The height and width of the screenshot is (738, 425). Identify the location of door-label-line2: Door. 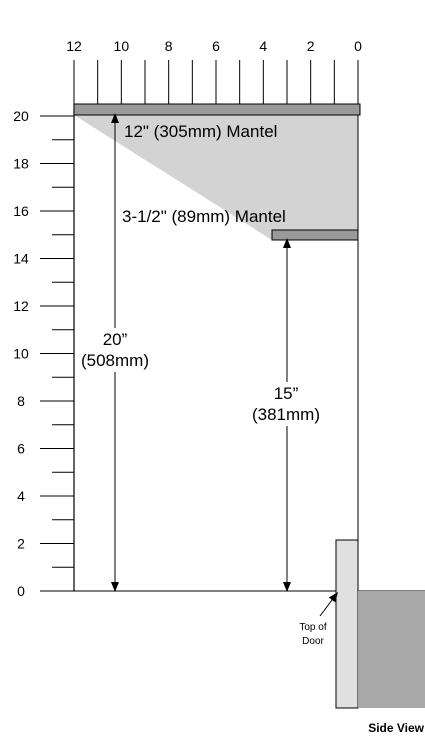
(313, 641).